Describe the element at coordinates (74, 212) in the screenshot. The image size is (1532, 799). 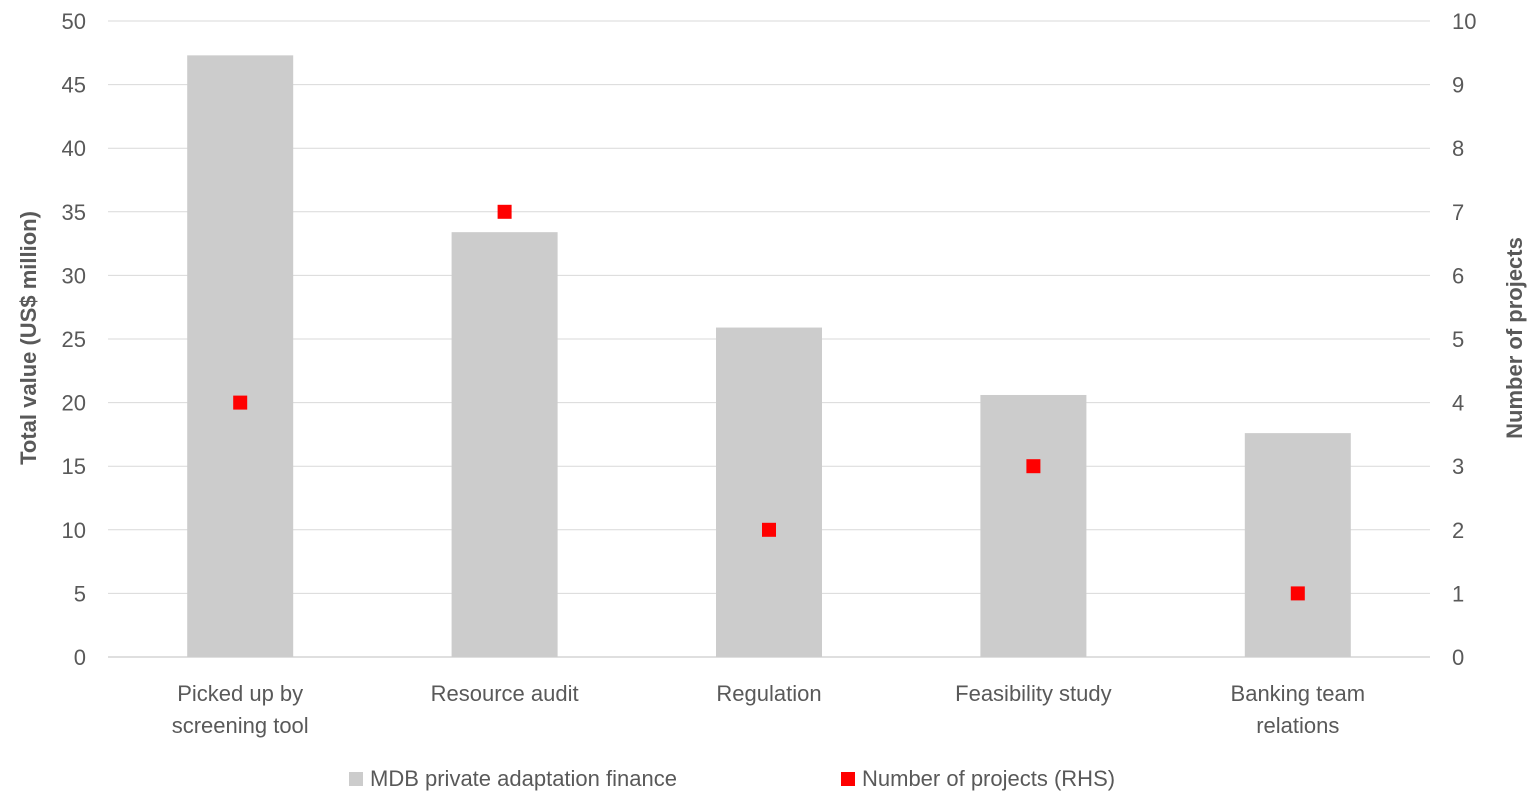
I see `left-tick-label: 35` at that location.